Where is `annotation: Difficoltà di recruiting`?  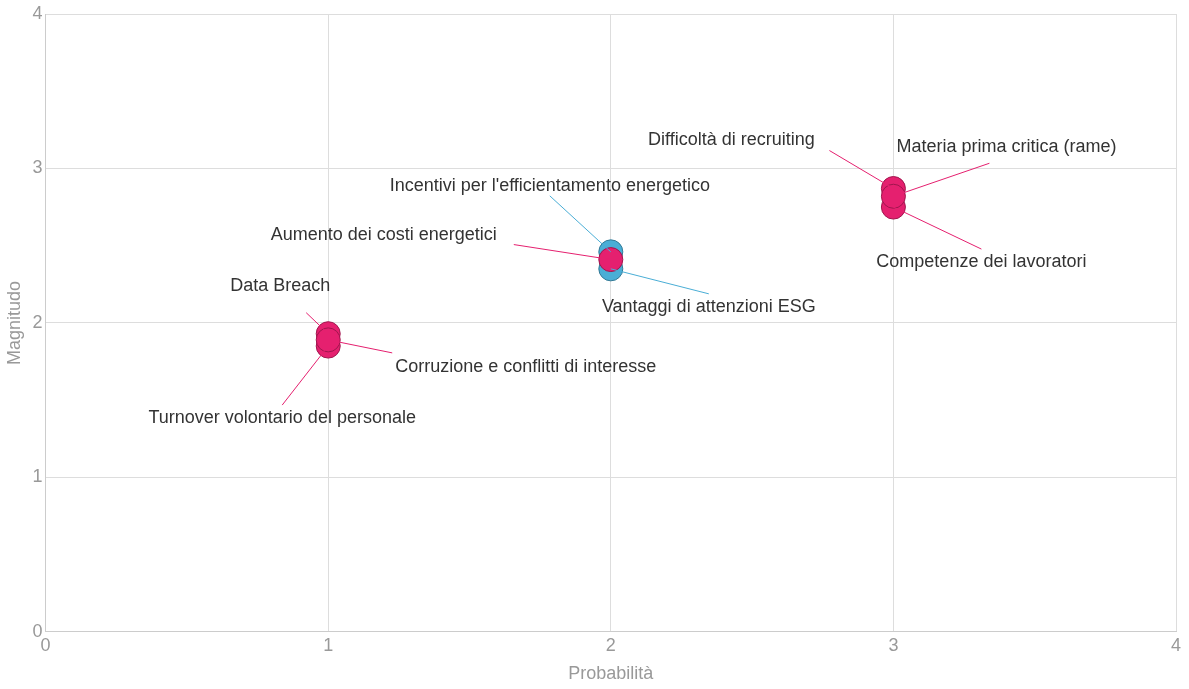
annotation: Difficoltà di recruiting is located at coordinates (731, 139).